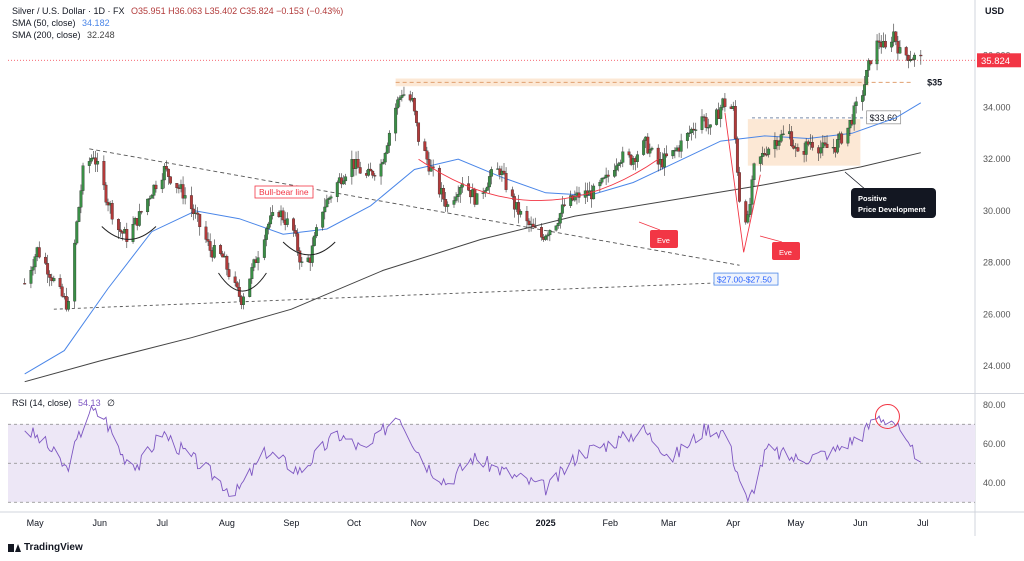 Image resolution: width=1024 pixels, height=561 pixels. Describe the element at coordinates (934, 82) in the screenshot. I see `level-label-35: $35` at that location.